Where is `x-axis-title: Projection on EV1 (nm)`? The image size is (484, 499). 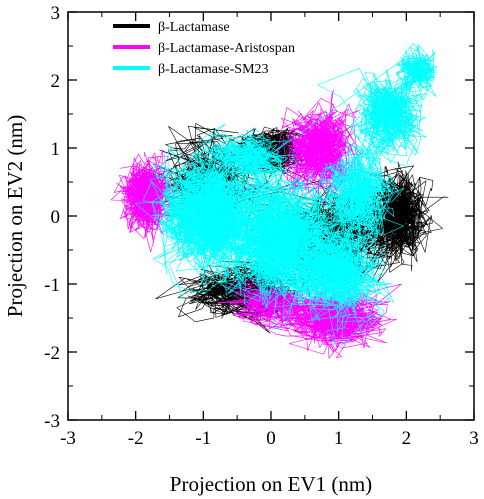
x-axis-title: Projection on EV1 (nm) is located at coordinates (271, 484).